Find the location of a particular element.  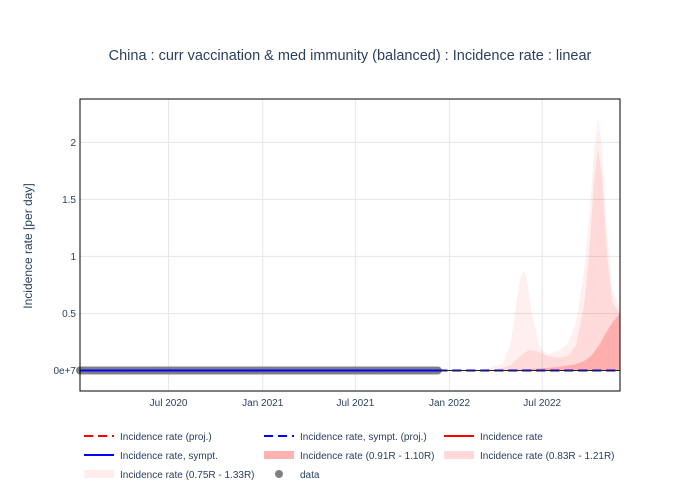

y-tick-label: 0e+7 is located at coordinates (64, 371).